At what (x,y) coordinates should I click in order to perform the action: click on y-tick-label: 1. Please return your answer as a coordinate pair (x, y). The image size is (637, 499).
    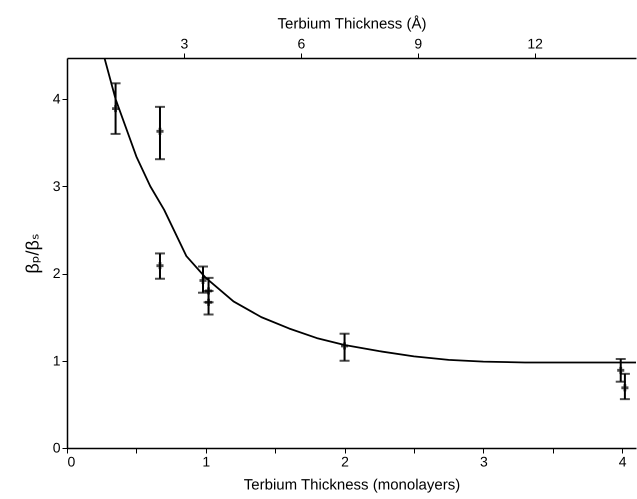
    Looking at the image, I should click on (56, 360).